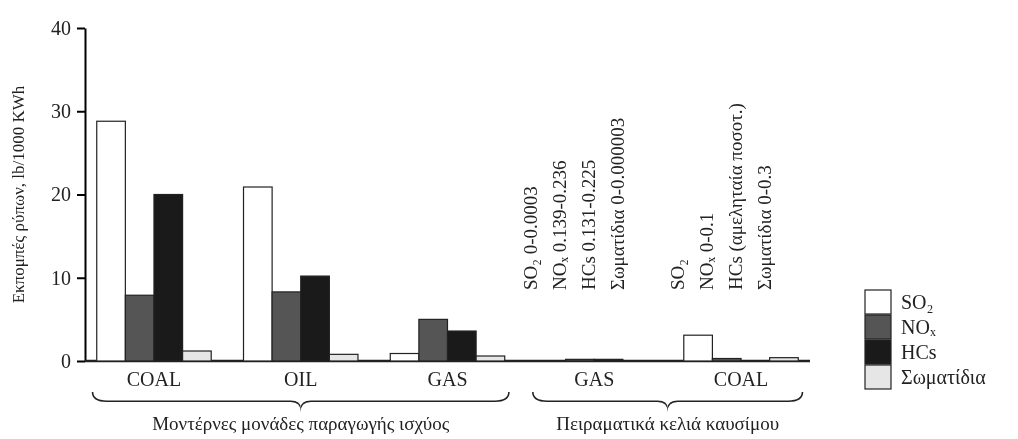  What do you see at coordinates (706, 251) in the screenshot?
I see `annotation: NOₓ 0-0.1` at bounding box center [706, 251].